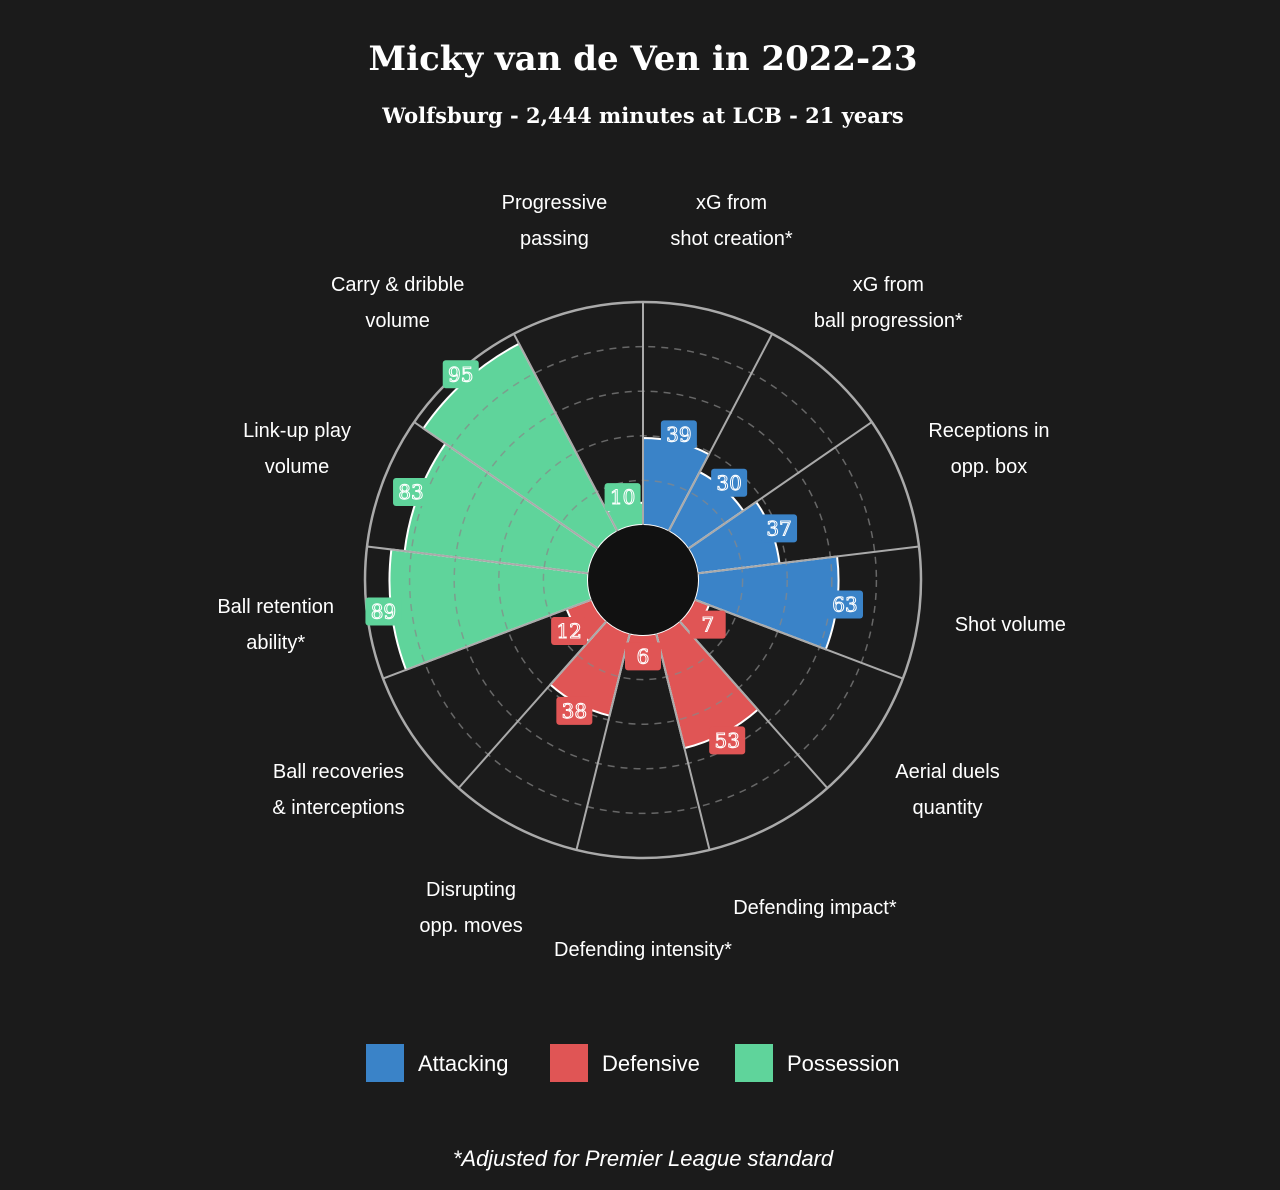 The width and height of the screenshot is (1280, 1190). Describe the element at coordinates (989, 448) in the screenshot. I see `category-label: Receptions in opp. box` at that location.